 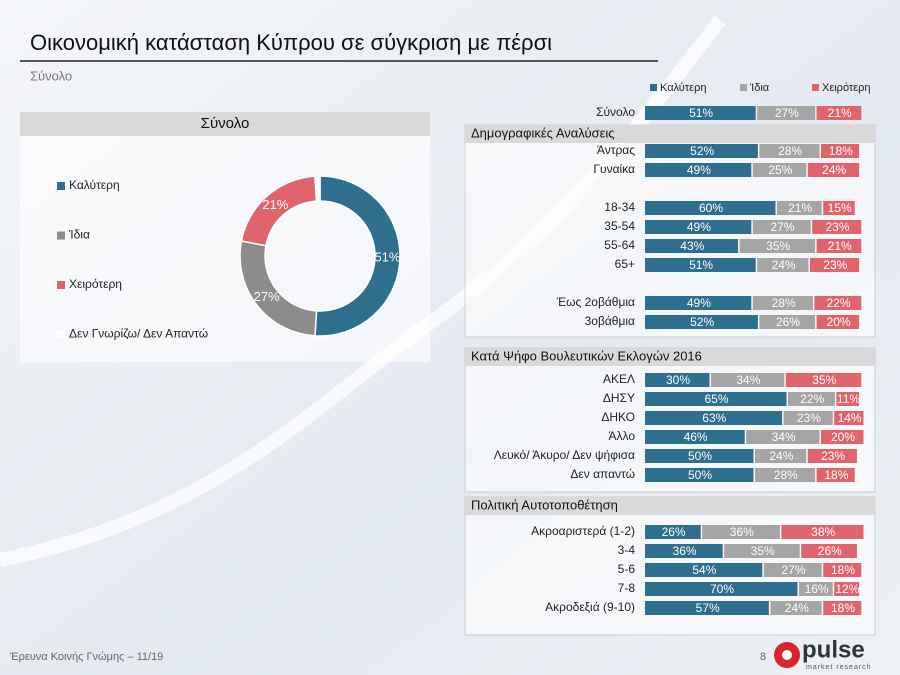 I want to click on data-label: 15%, so click(x=840, y=208).